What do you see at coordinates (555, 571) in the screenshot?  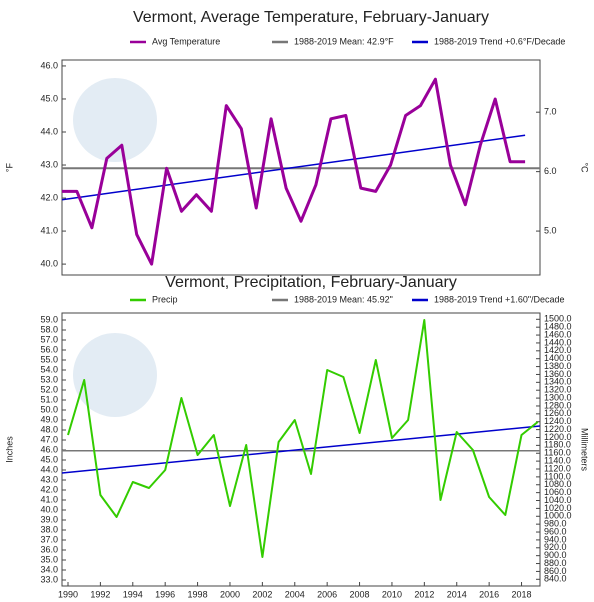 I see `y2-tick-label: 860.0` at bounding box center [555, 571].